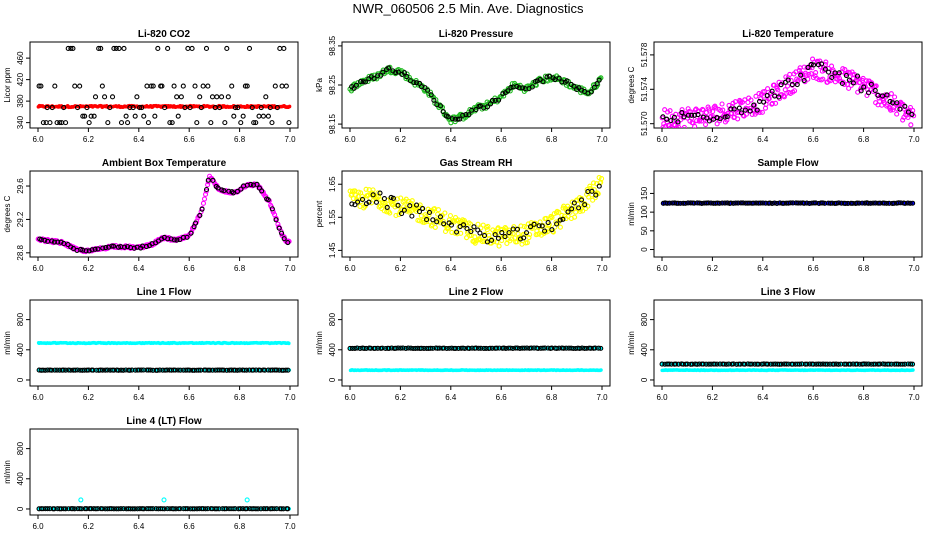 The width and height of the screenshot is (936, 540). I want to click on chart-title: Line 2 Flow, so click(476, 292).